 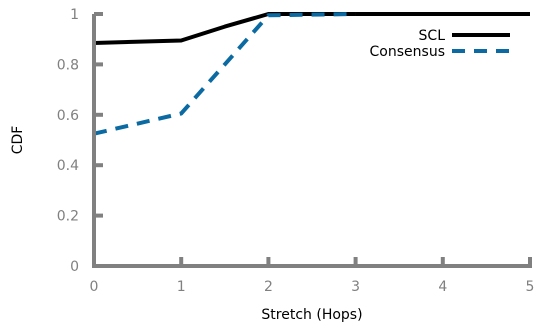 I want to click on x-tick-label: 0, so click(x=94, y=287).